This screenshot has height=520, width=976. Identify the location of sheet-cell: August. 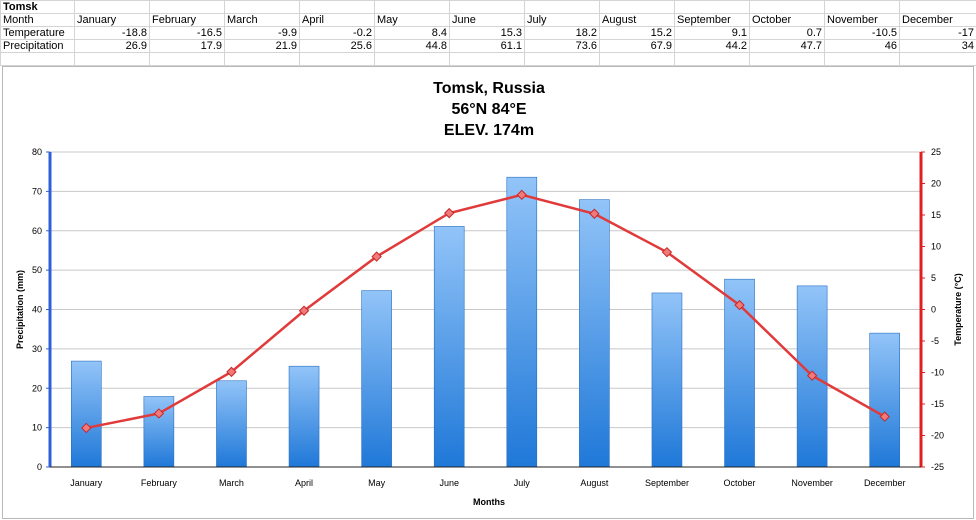
(637, 20).